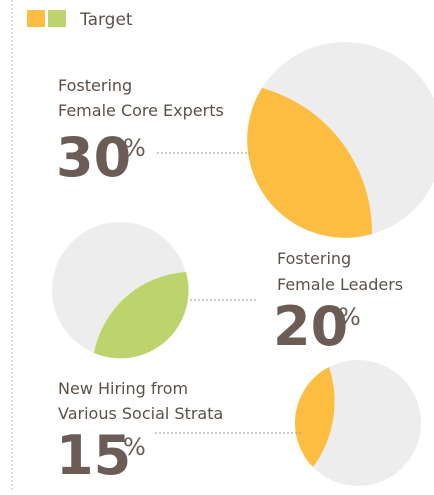  What do you see at coordinates (36, 18) in the screenshot?
I see `legend-swatch-orange` at bounding box center [36, 18].